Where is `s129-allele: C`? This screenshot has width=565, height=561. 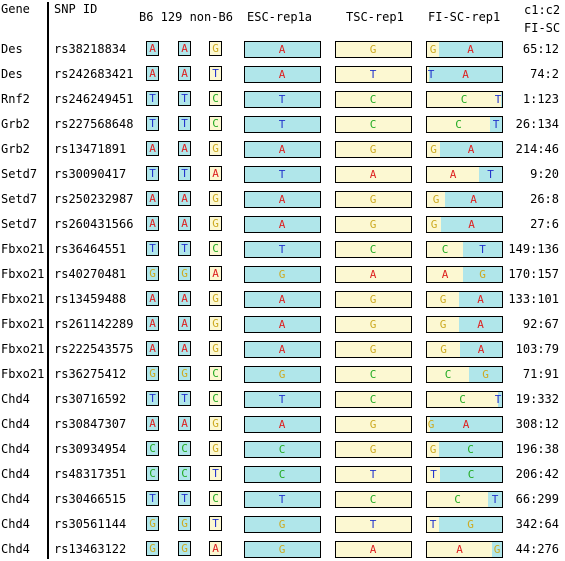 s129-allele: C is located at coordinates (184, 448).